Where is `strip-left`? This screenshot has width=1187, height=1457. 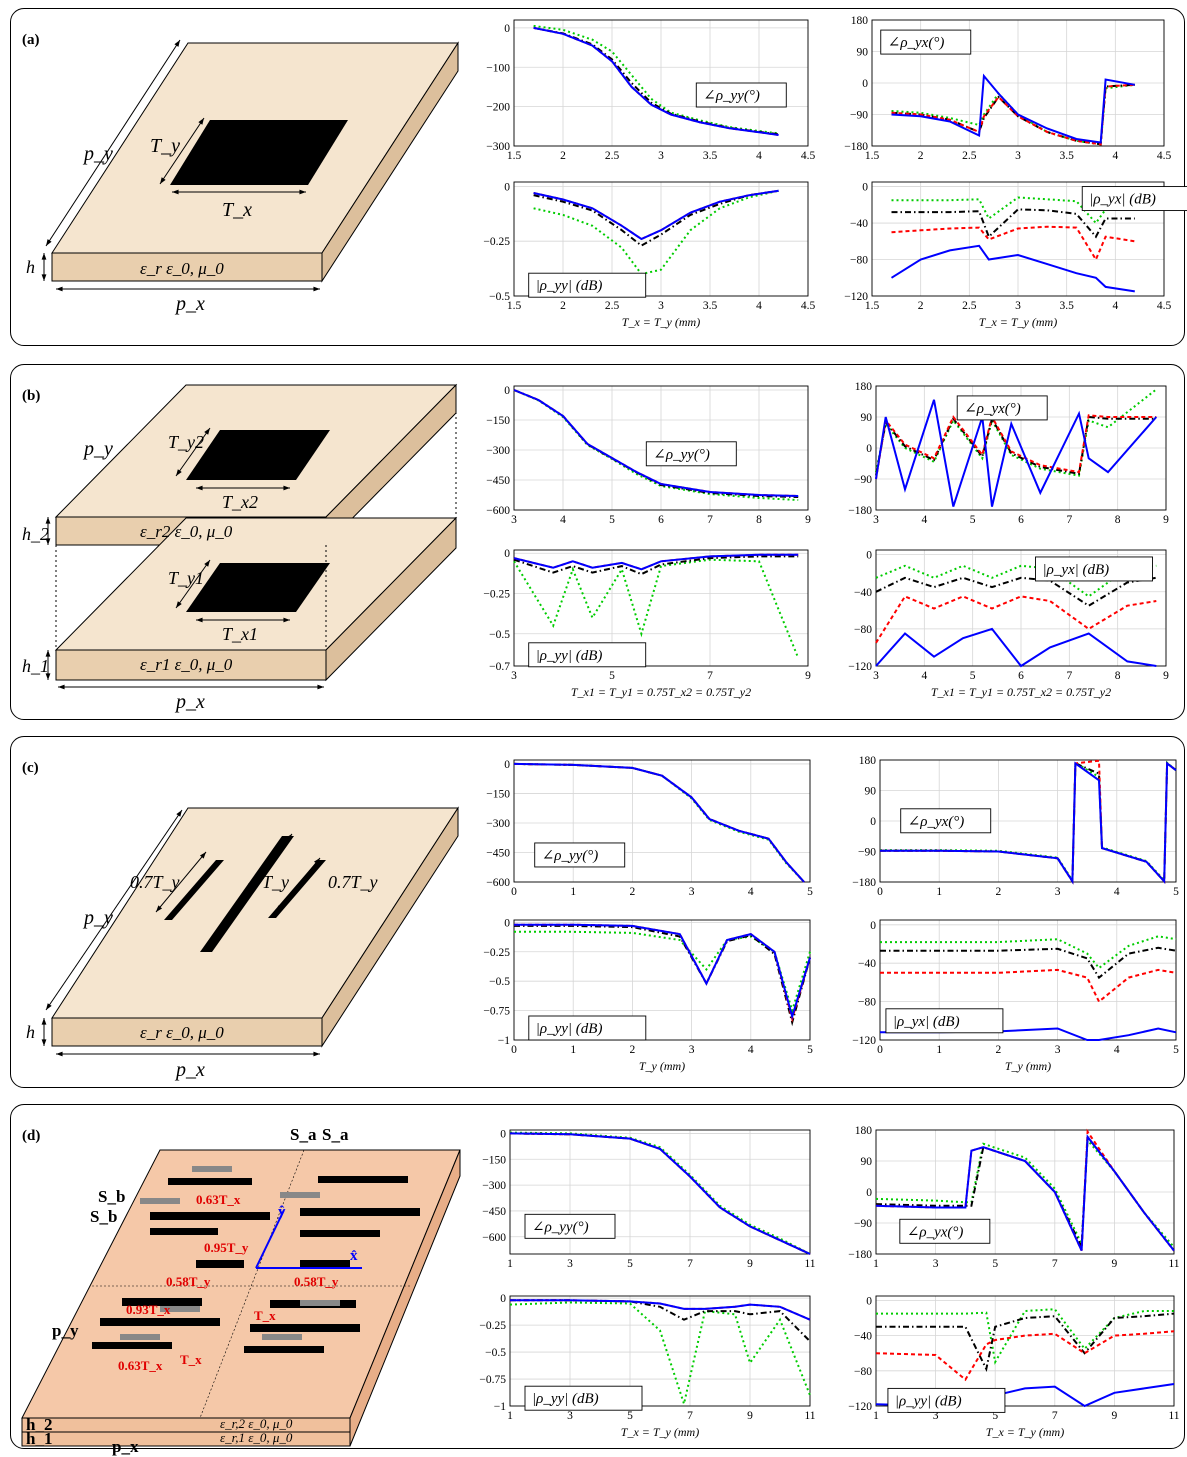
strip-left is located at coordinates (194, 890).